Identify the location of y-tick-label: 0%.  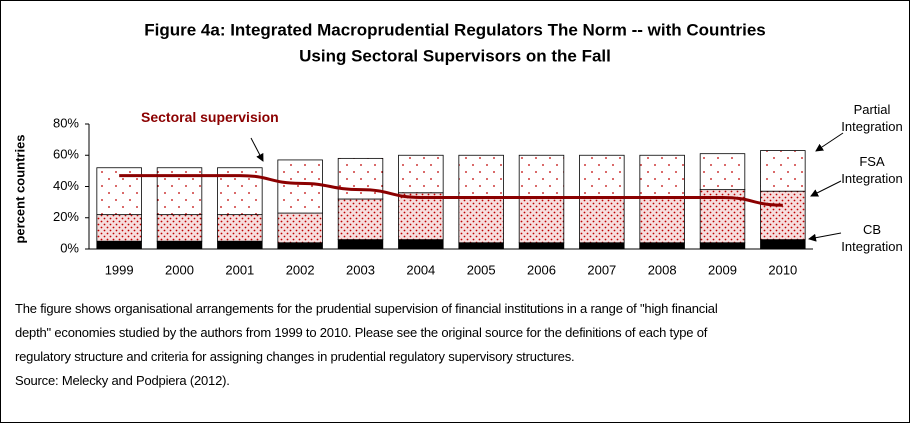
(69, 247).